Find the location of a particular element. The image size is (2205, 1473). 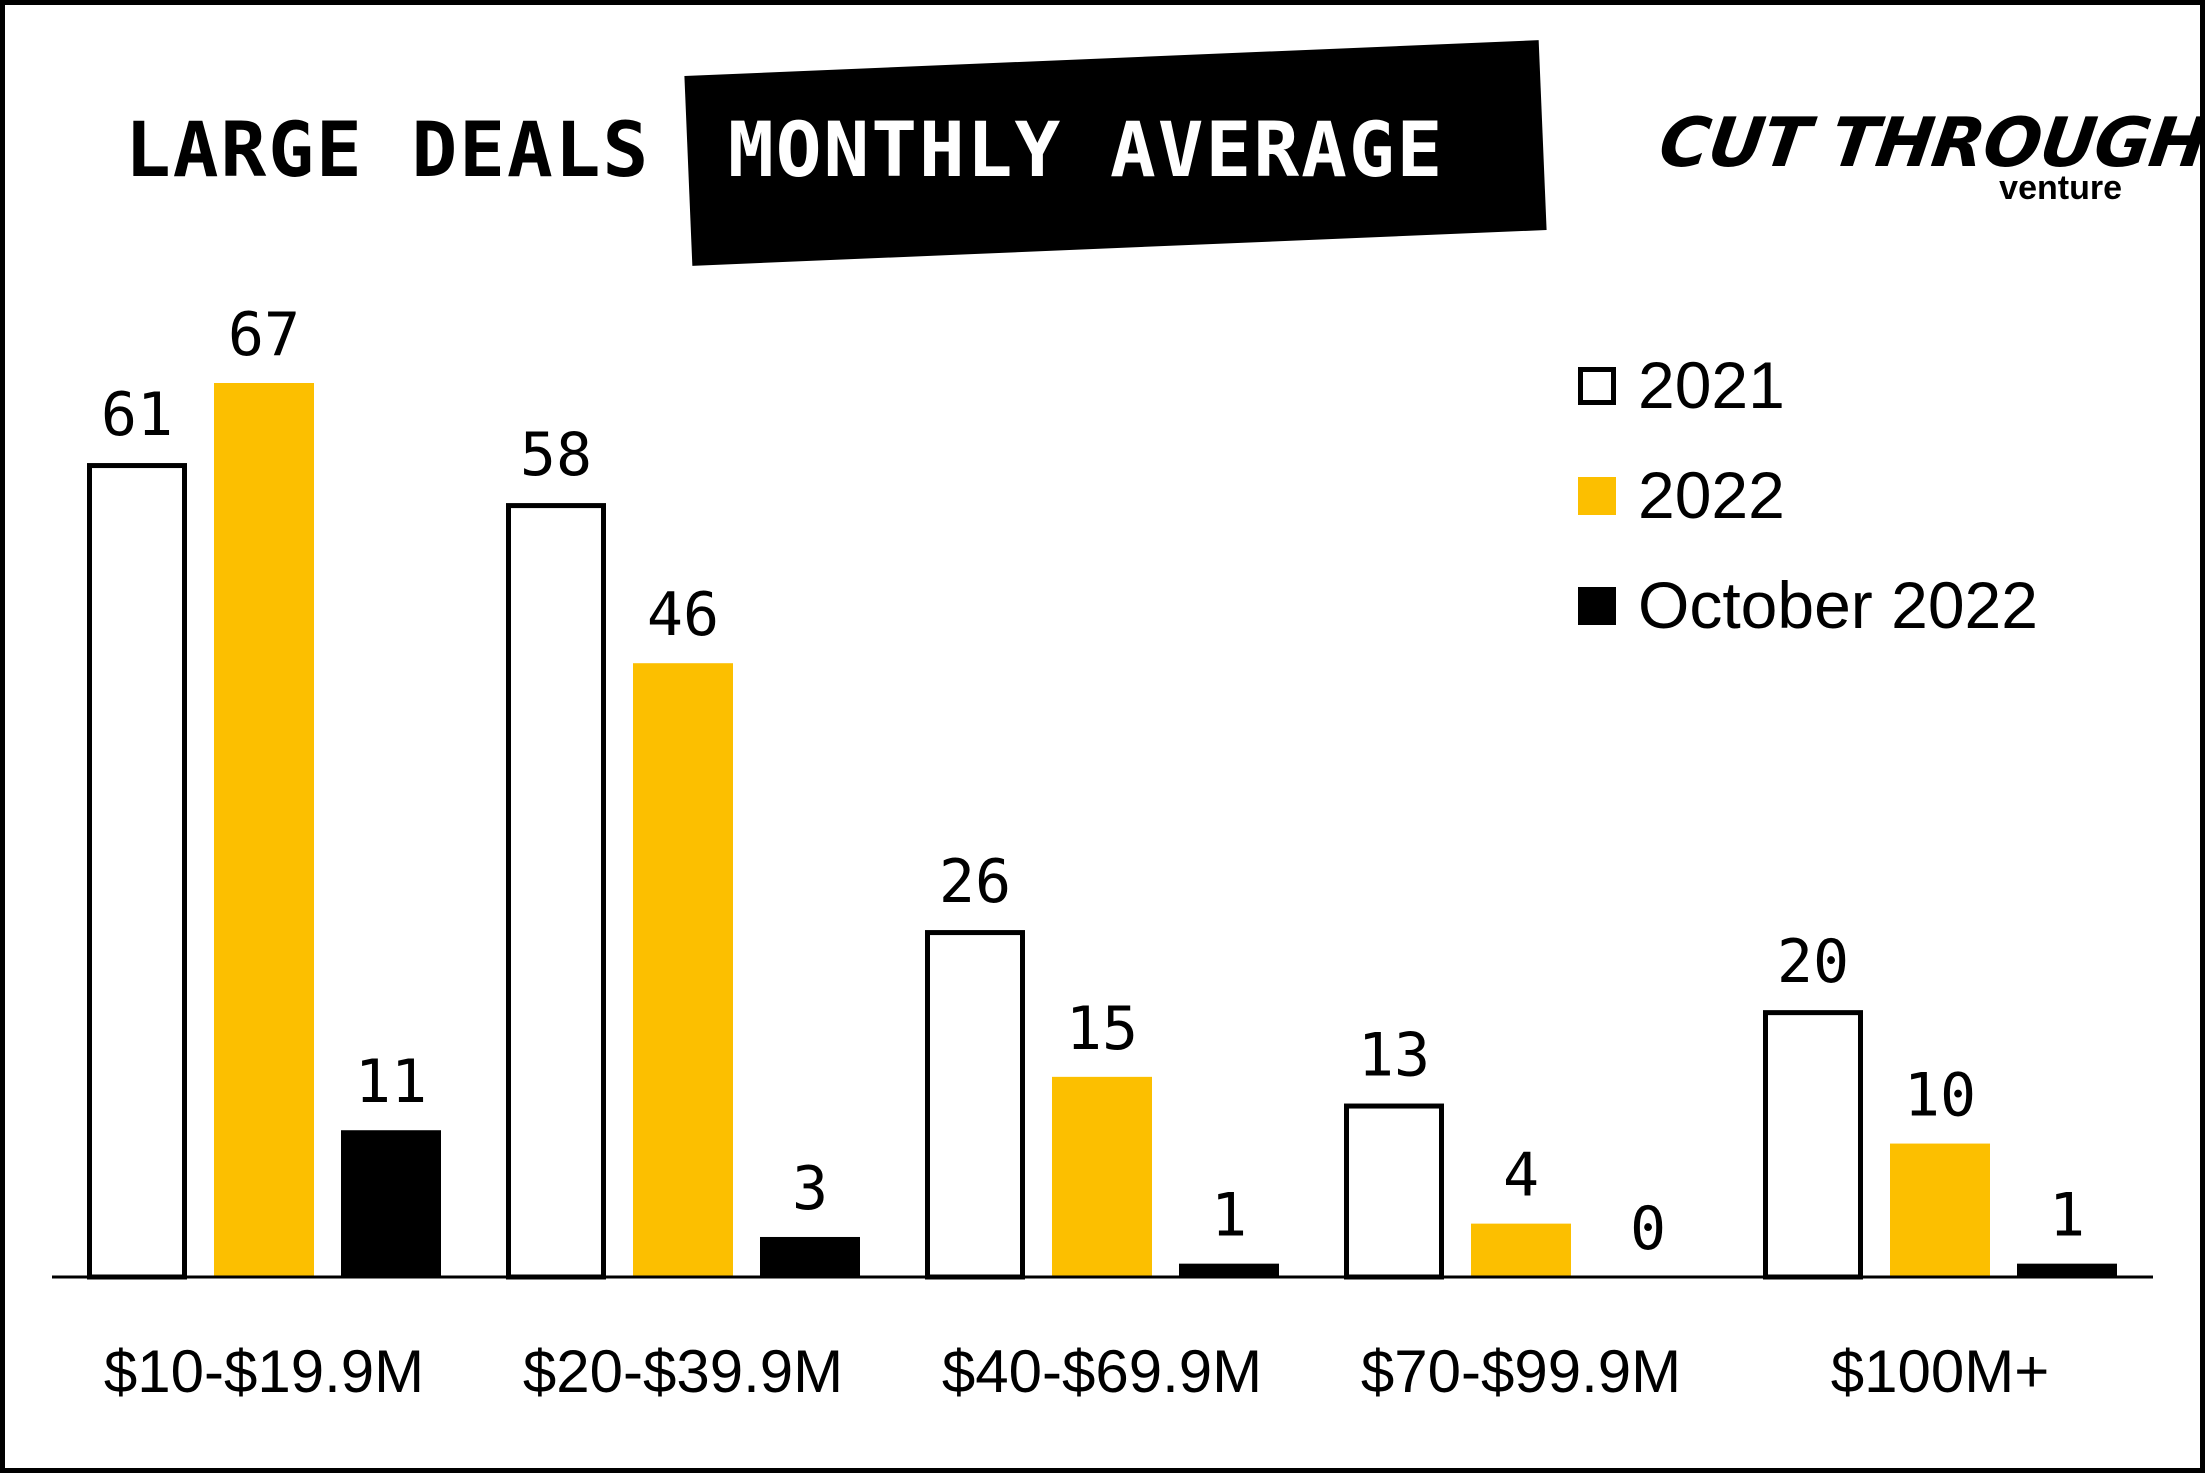

data-label-2022: 15 is located at coordinates (1102, 1029).